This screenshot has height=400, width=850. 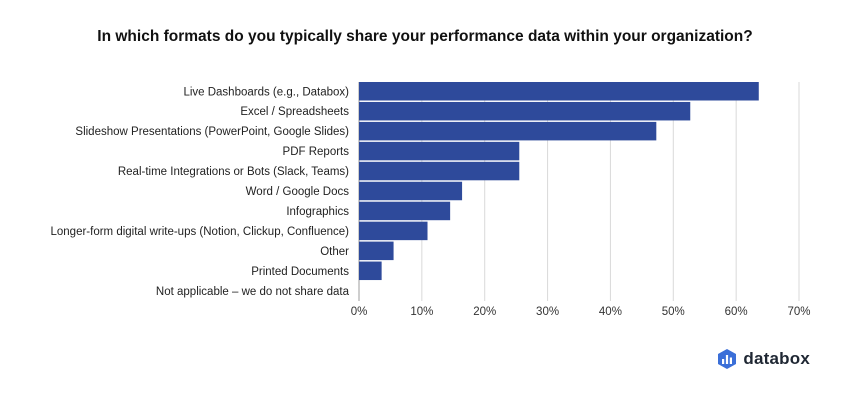 I want to click on category-label: Printed Documents, so click(x=300, y=272).